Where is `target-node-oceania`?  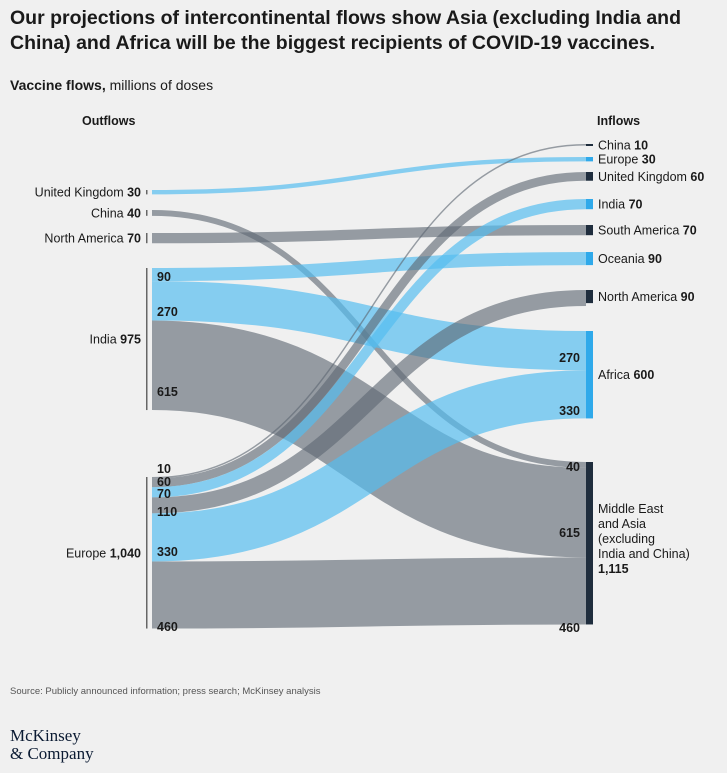
target-node-oceania is located at coordinates (589, 259).